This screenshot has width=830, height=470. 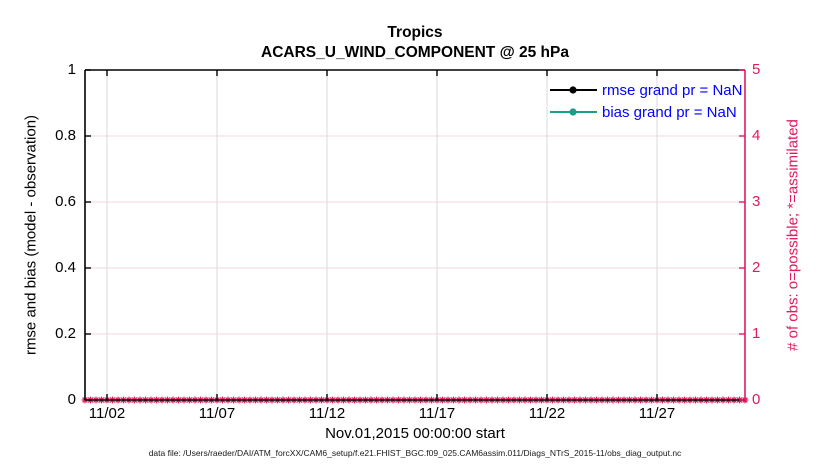 What do you see at coordinates (415, 43) in the screenshot?
I see `plot-title: Tropics ACARS_U_WIND_COMPONENT @ 25 hPa` at bounding box center [415, 43].